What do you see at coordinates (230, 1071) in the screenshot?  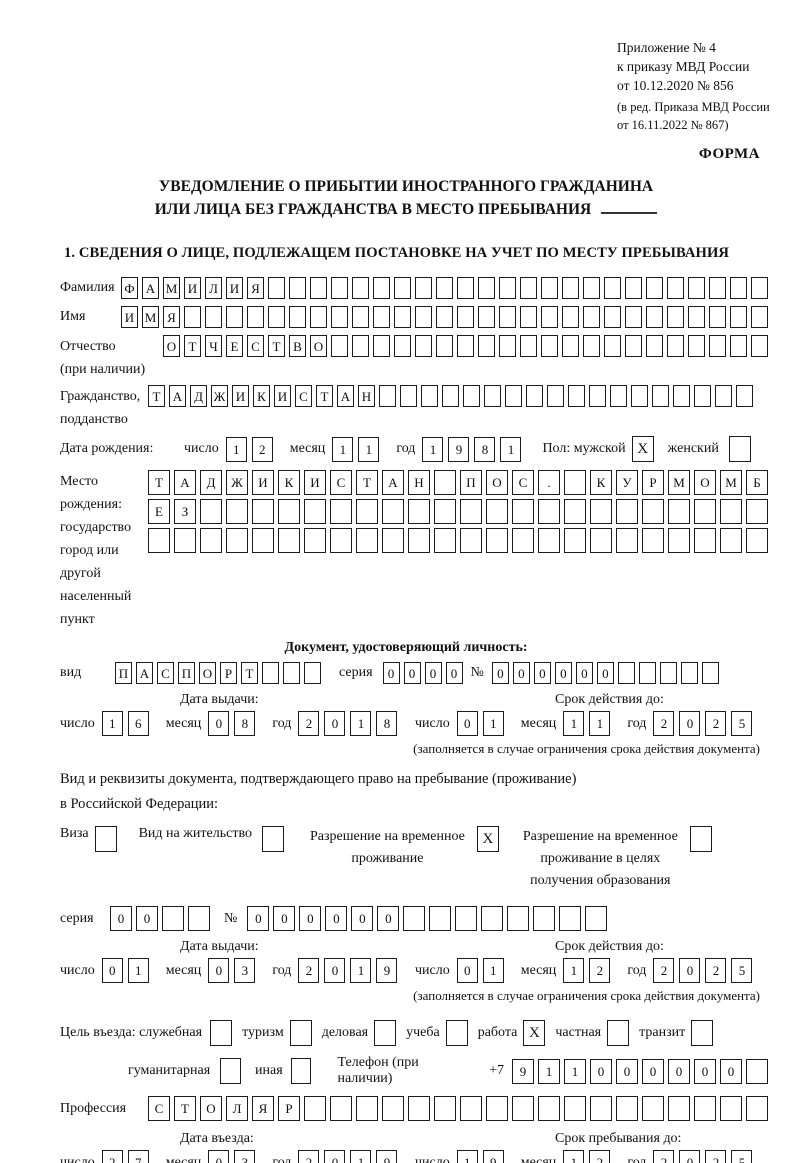 I see `purpose-humanitarian-checkbox` at bounding box center [230, 1071].